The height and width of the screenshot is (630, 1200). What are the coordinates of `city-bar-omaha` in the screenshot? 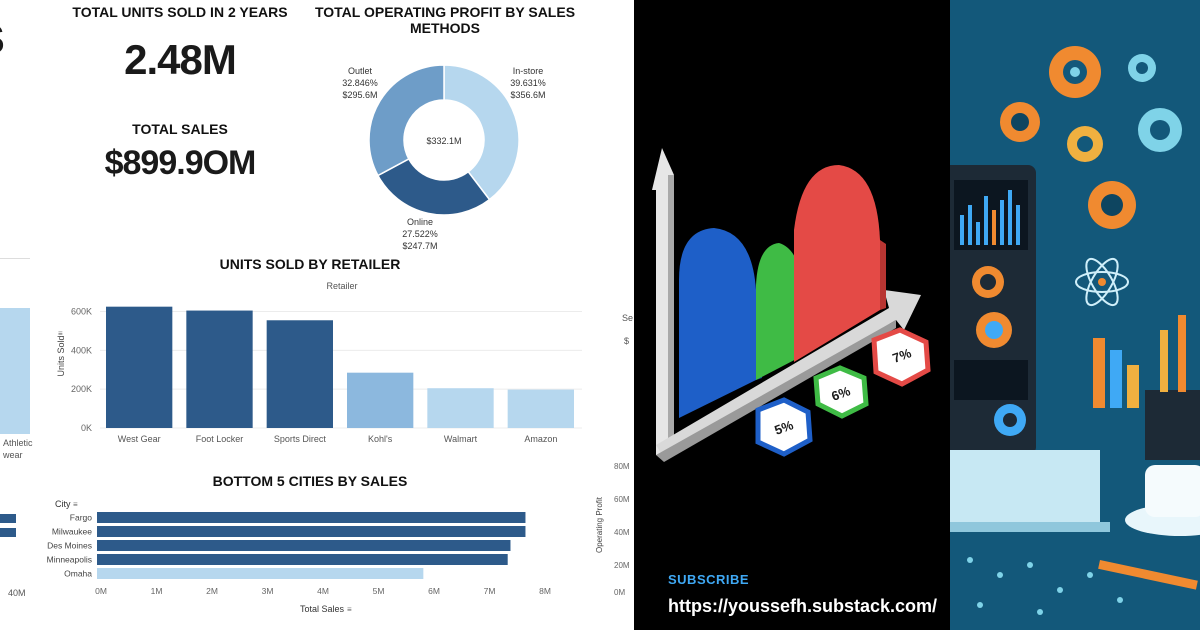 It's located at (260, 573).